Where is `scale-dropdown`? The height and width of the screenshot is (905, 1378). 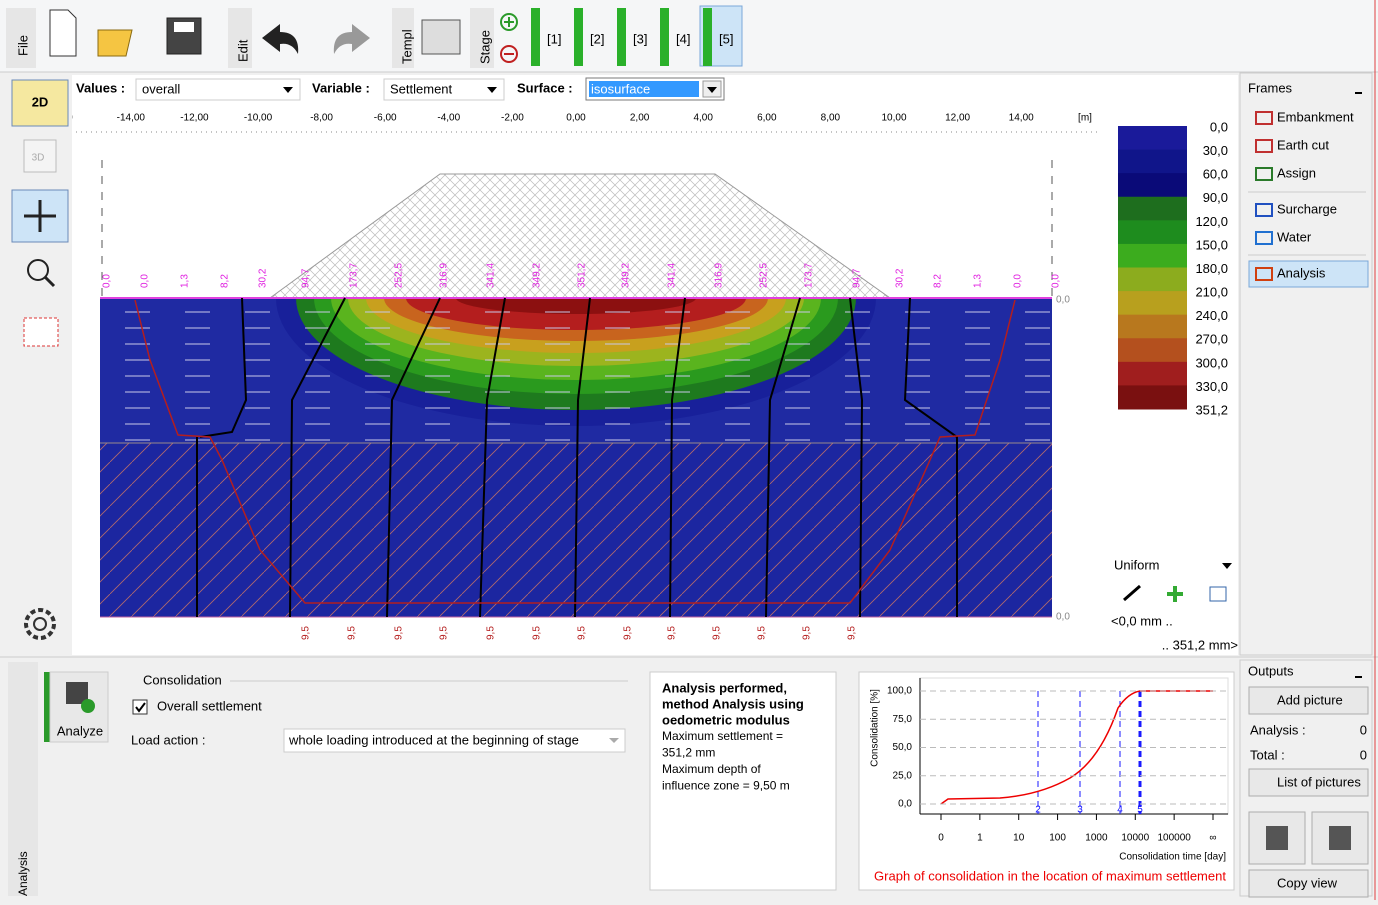
scale-dropdown is located at coordinates (1174, 566).